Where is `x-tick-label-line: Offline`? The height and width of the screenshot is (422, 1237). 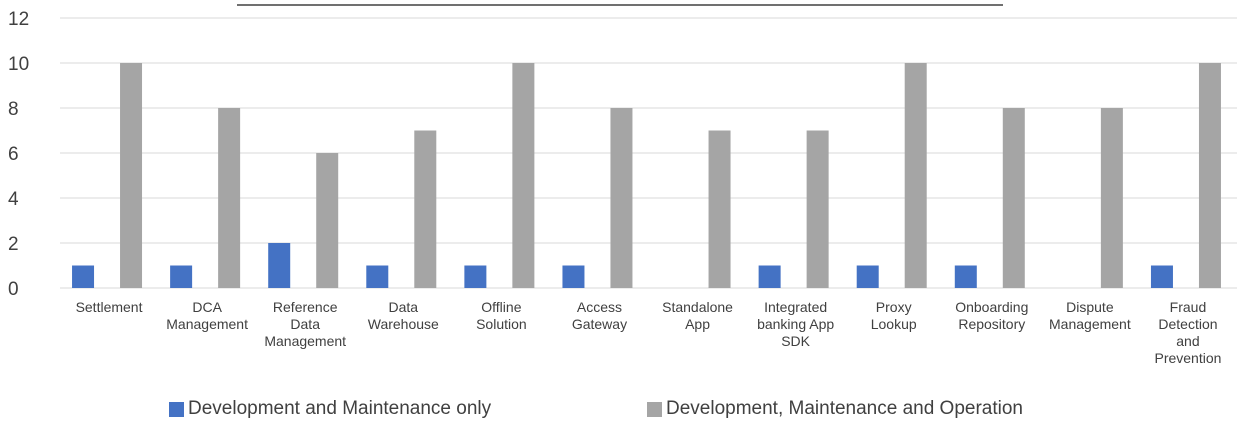
x-tick-label-line: Offline is located at coordinates (501, 307).